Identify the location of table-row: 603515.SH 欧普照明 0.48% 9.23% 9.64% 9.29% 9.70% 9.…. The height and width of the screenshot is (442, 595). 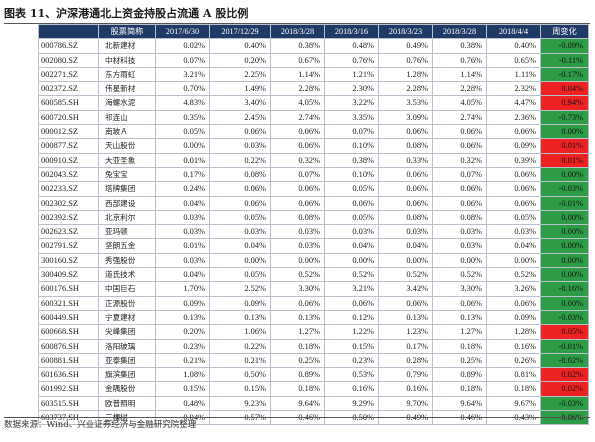
(313, 403).